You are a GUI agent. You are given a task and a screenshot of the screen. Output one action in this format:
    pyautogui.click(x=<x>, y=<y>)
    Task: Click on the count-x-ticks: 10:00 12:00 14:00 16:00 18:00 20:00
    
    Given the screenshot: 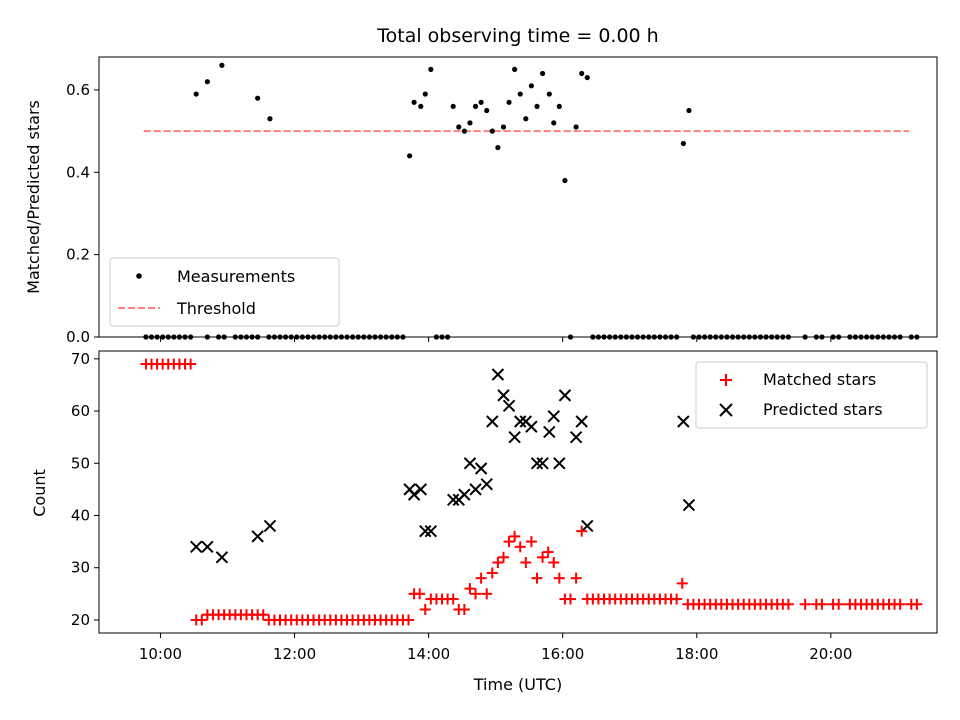 What is the action you would take?
    pyautogui.click(x=495, y=648)
    